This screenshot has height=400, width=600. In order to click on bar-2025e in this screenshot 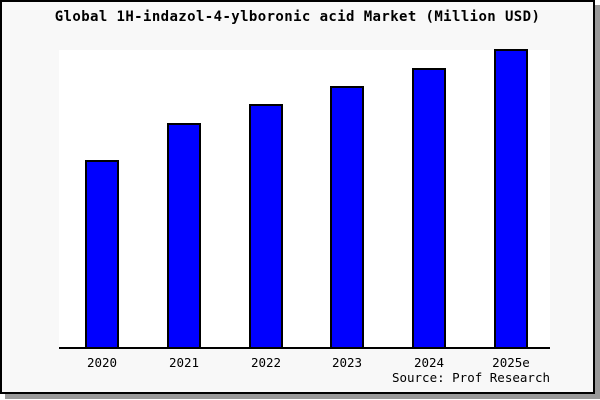, I will do `click(511, 198)`.